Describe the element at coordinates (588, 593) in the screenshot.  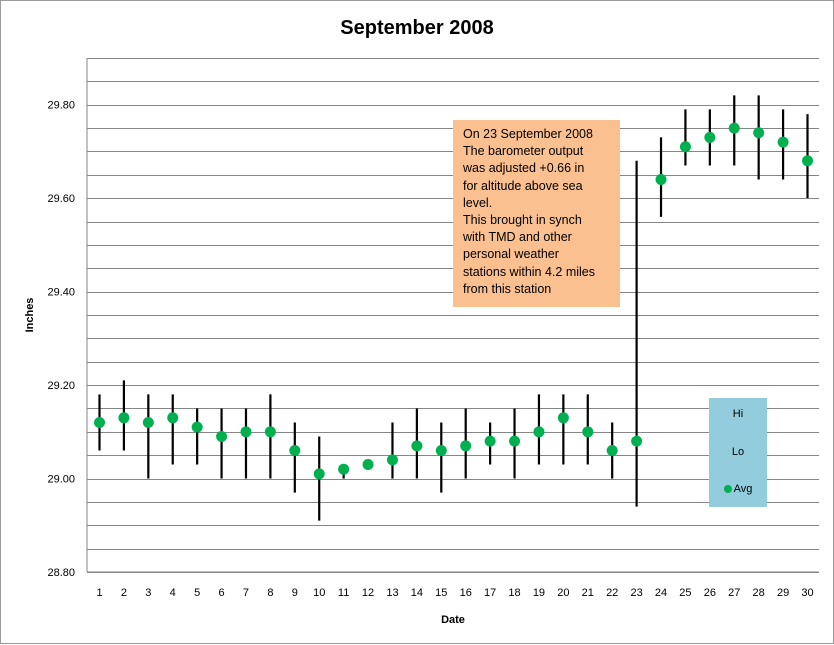
I see `x-tick-label: 21` at that location.